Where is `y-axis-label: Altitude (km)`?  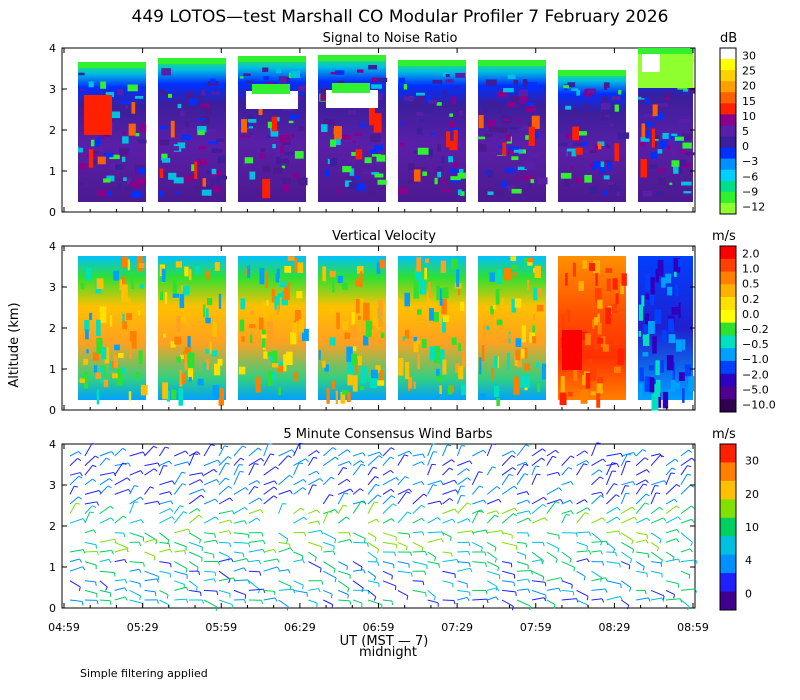 y-axis-label: Altitude (km) is located at coordinates (14, 344).